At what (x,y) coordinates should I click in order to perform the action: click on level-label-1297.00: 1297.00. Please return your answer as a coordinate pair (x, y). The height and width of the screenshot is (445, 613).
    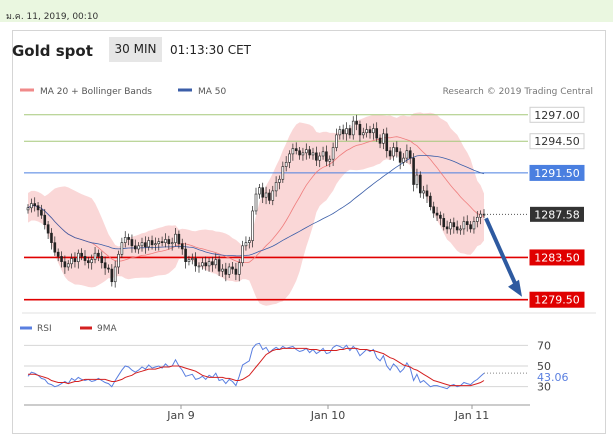
    Looking at the image, I should click on (557, 115).